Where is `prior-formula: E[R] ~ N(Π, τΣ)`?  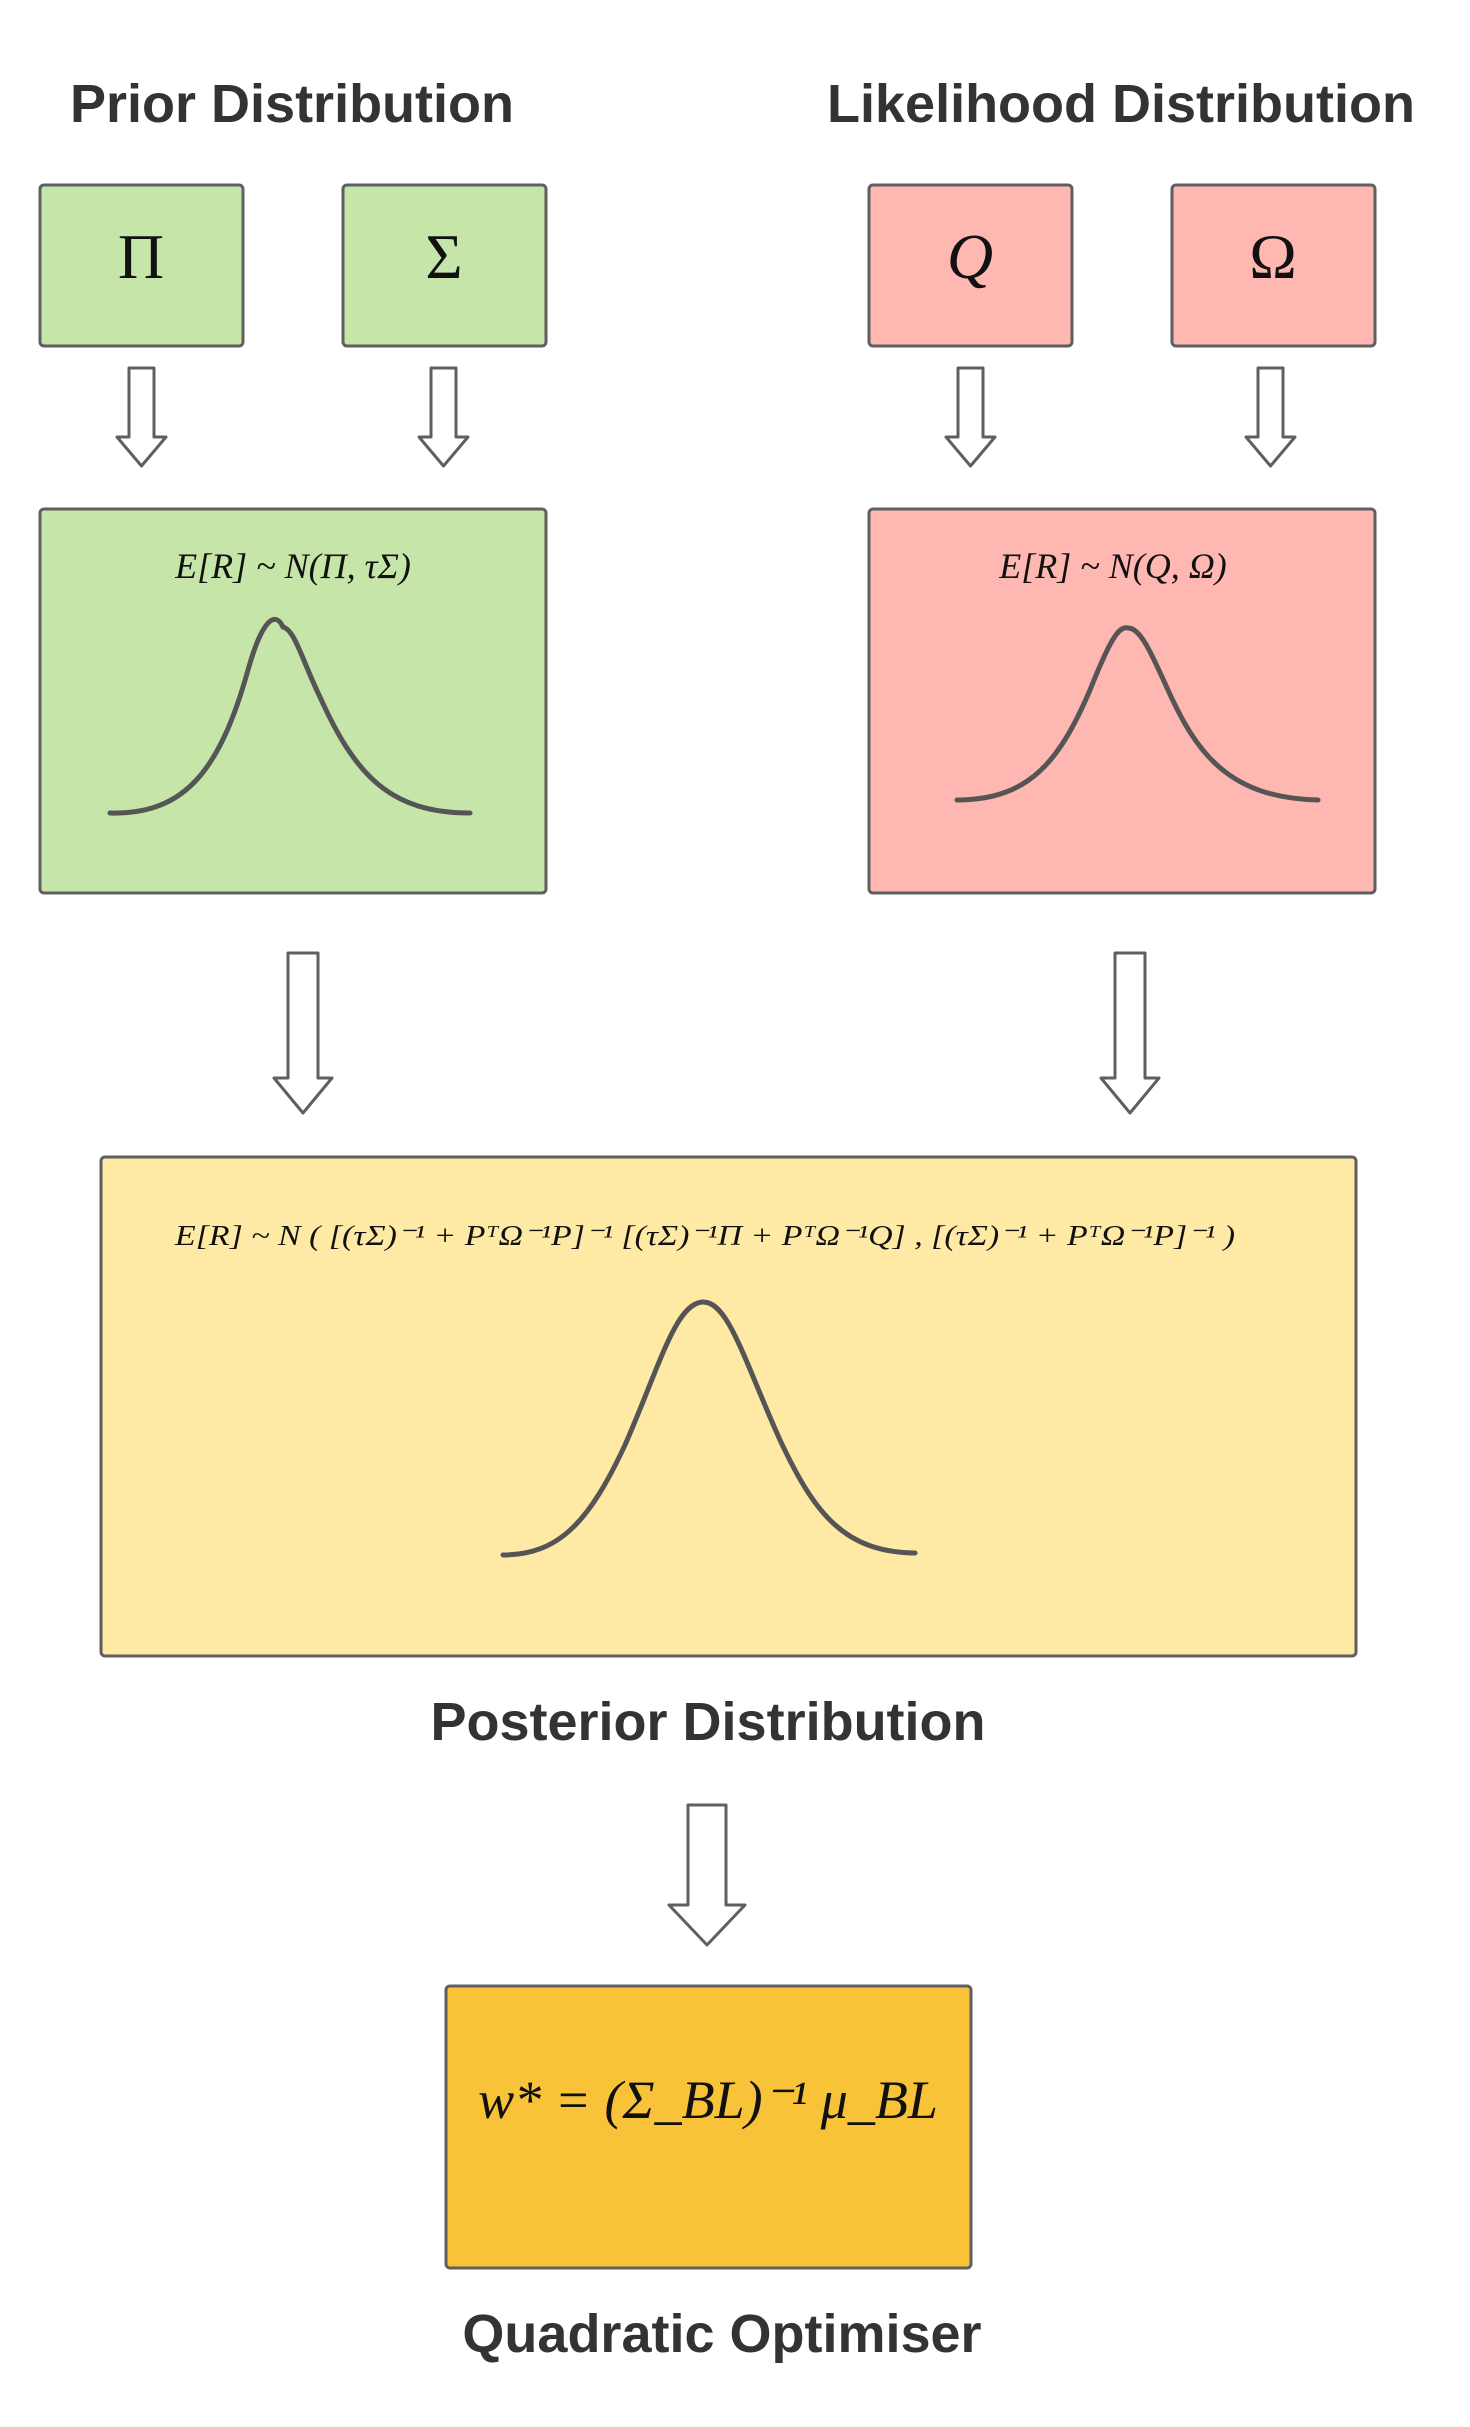 prior-formula: E[R] ~ N(Π, τΣ) is located at coordinates (292, 566).